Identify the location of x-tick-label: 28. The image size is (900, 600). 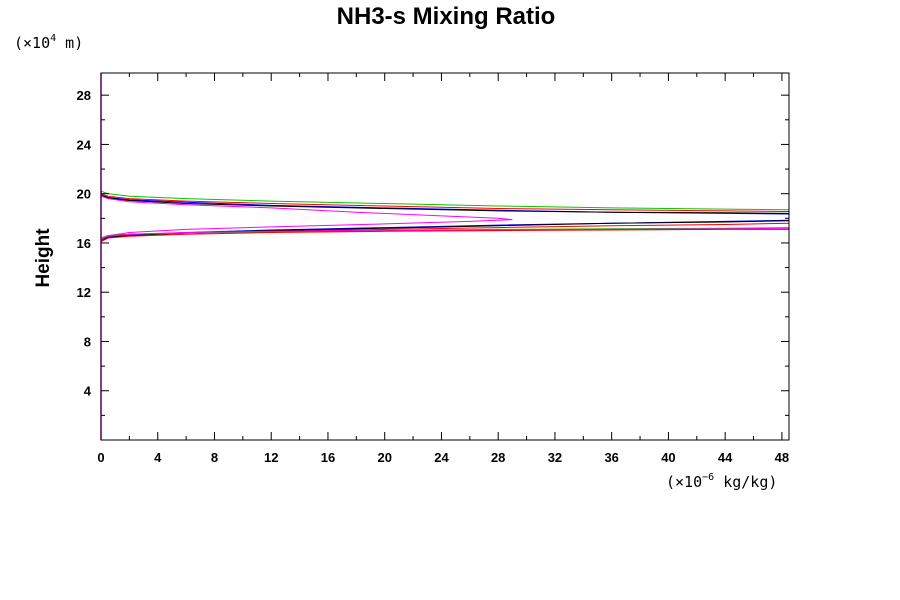
(498, 457).